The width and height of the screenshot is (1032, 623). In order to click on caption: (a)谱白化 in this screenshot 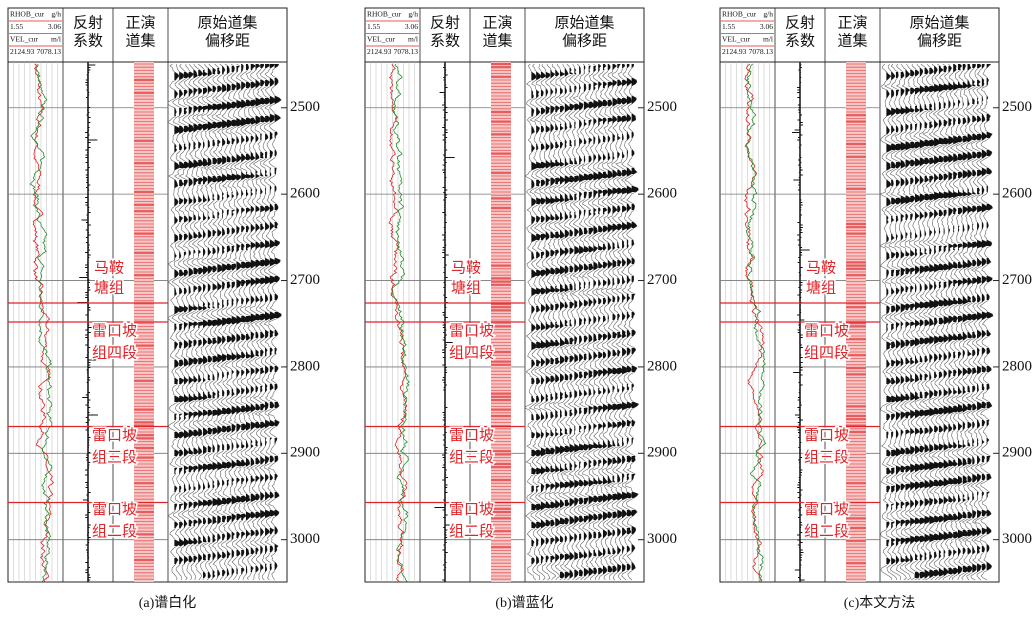, I will do `click(168, 603)`.